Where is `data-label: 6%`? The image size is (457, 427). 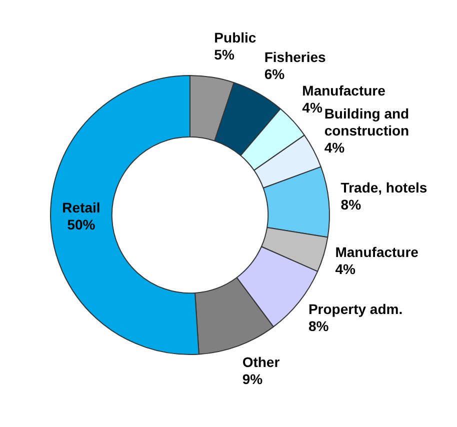
data-label: 6% is located at coordinates (275, 74).